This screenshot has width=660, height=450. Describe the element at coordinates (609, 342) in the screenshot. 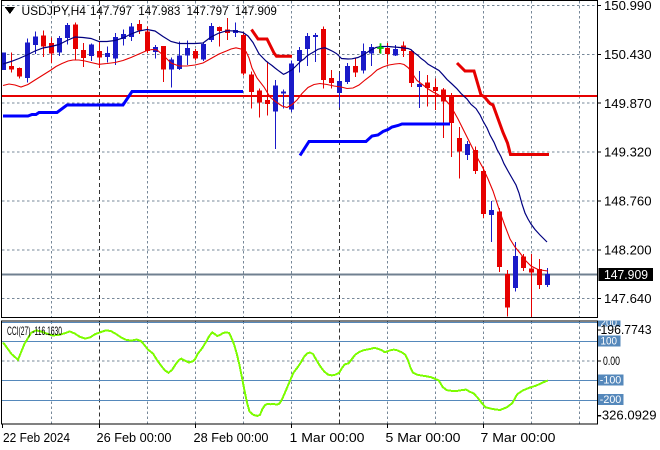

I see `svg-text: 100` at that location.